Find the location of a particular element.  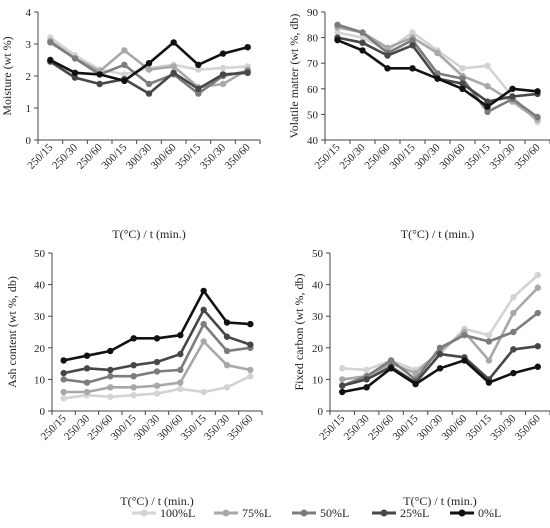

y-tick-label: 30 is located at coordinates (318, 317).